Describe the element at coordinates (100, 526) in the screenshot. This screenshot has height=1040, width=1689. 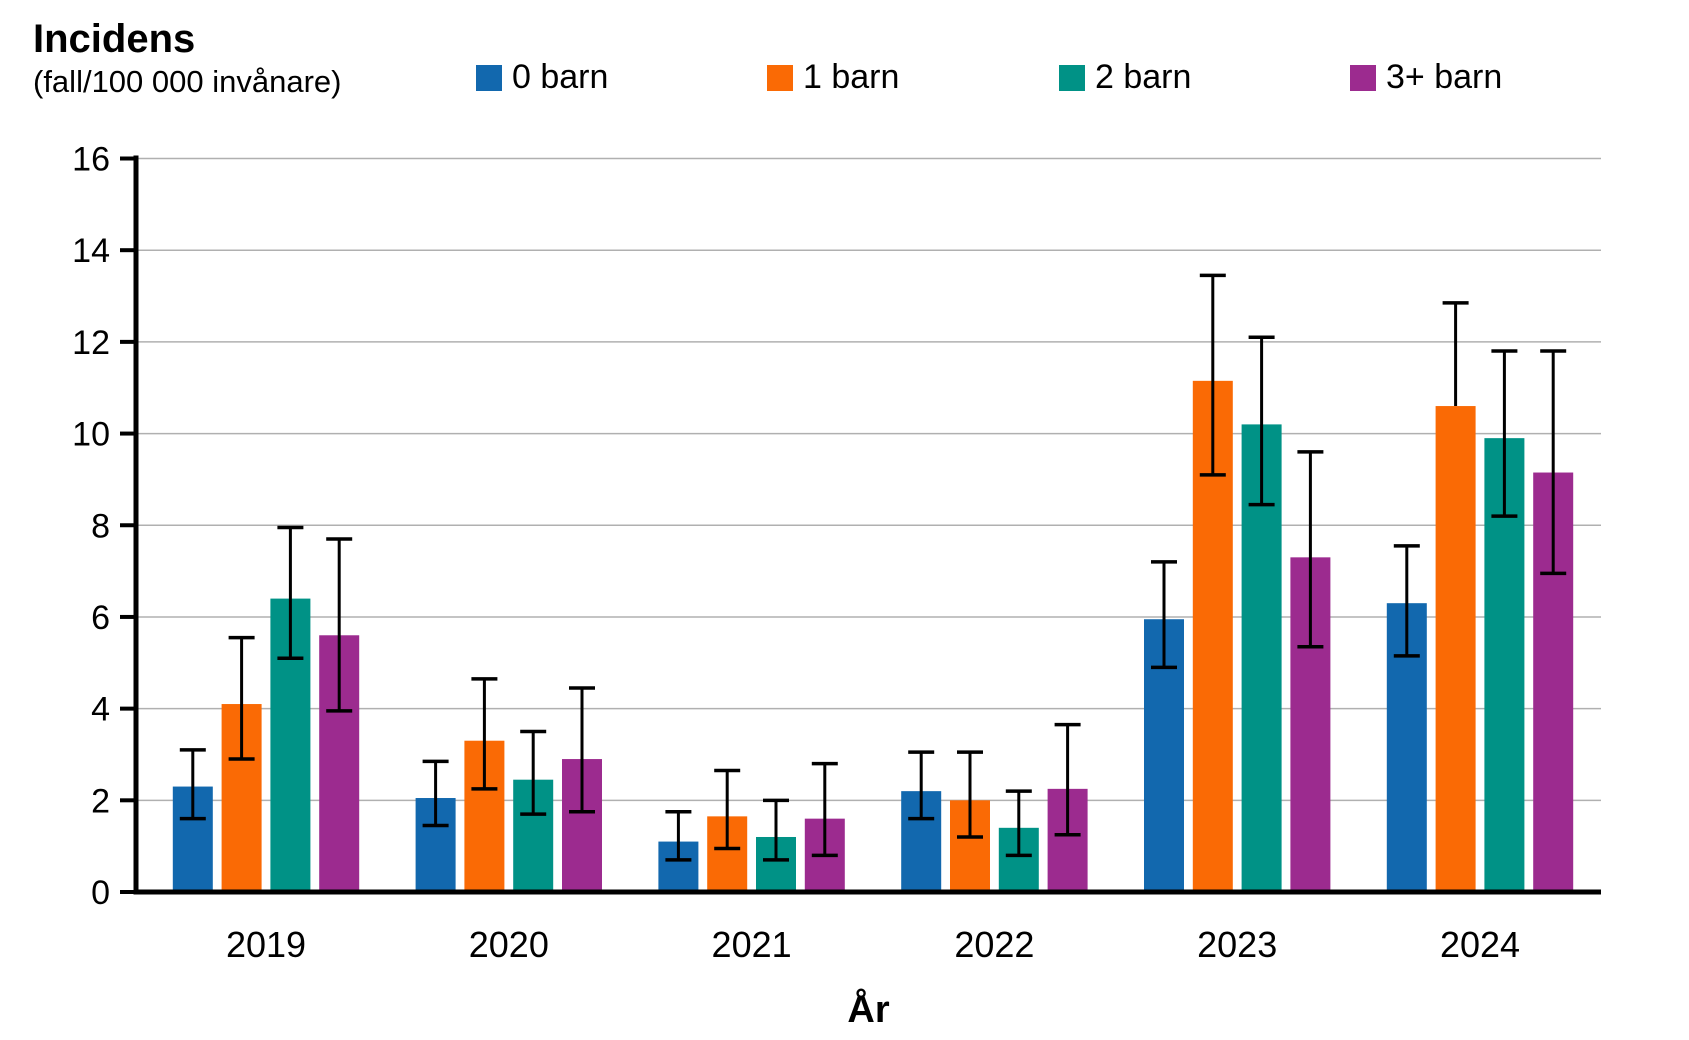
I see `y-tick-label: 8` at that location.